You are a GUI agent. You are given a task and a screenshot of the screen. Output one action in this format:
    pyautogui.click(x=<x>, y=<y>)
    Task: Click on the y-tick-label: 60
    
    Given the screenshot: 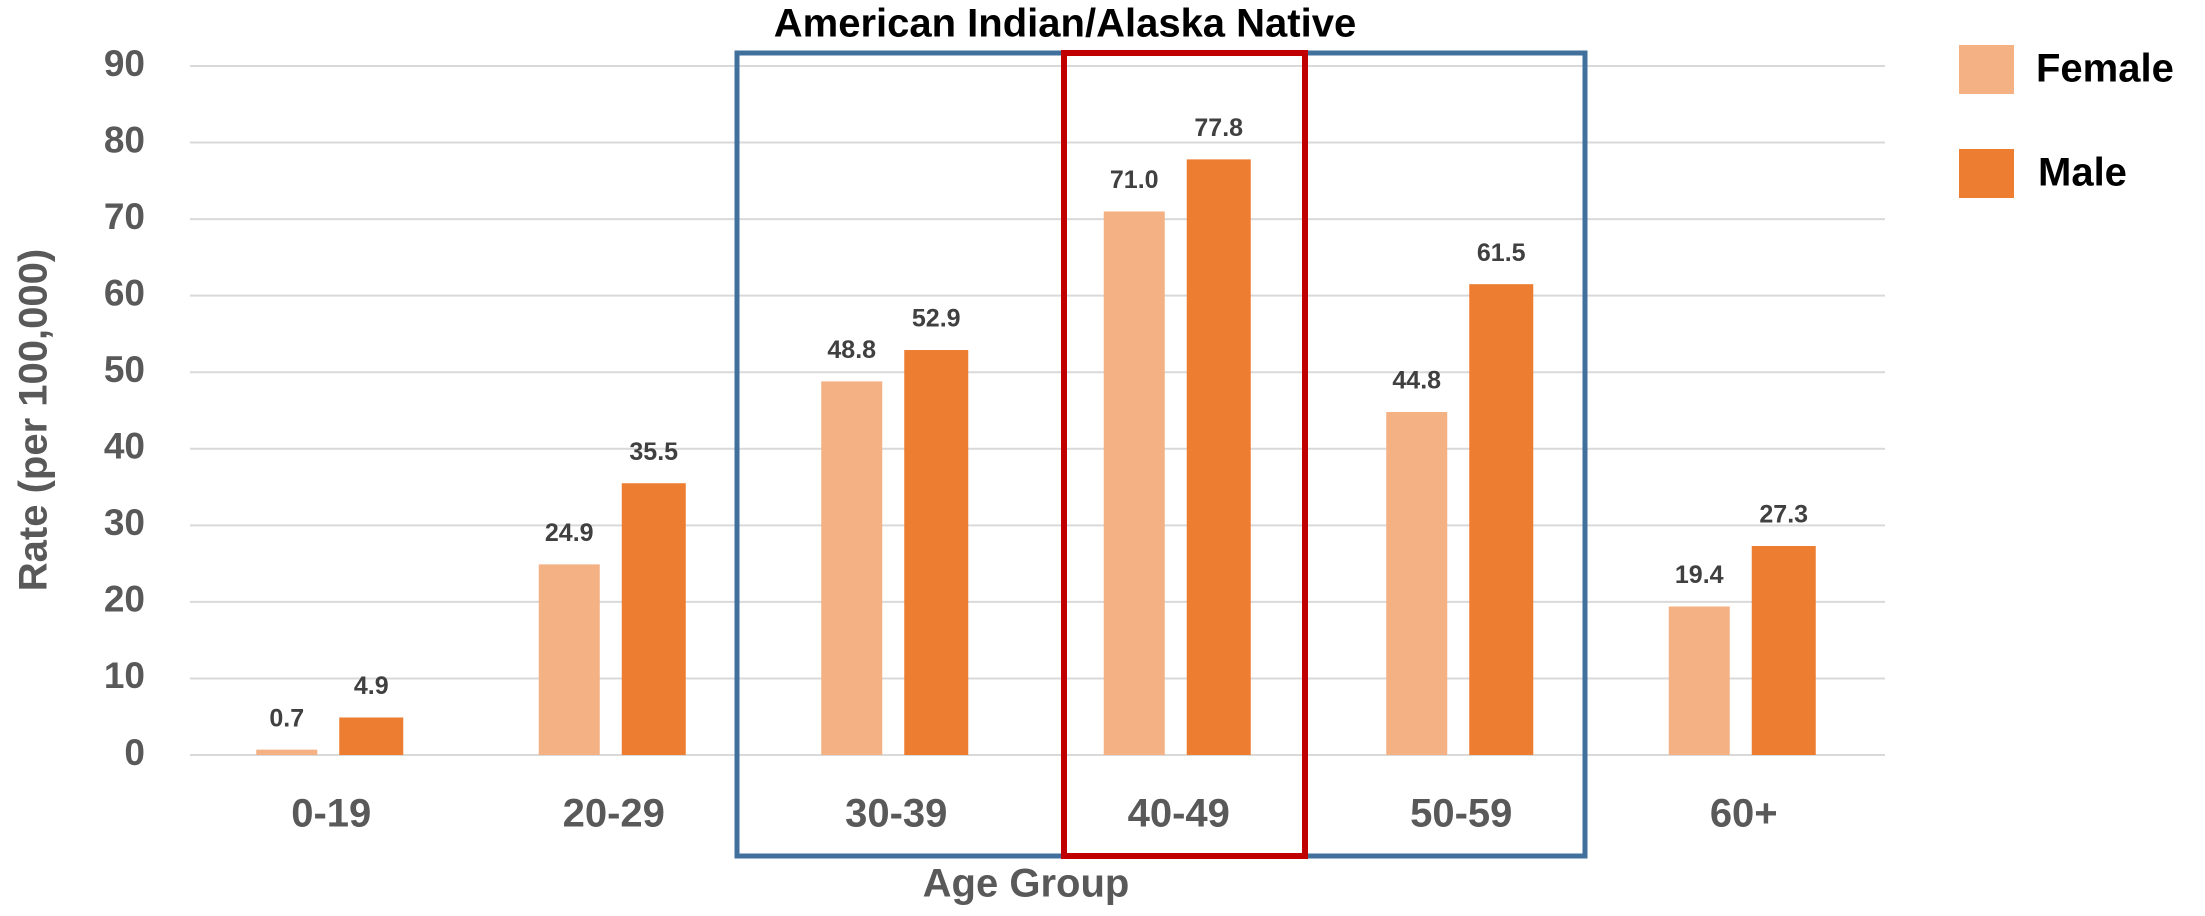 What is the action you would take?
    pyautogui.click(x=124, y=292)
    